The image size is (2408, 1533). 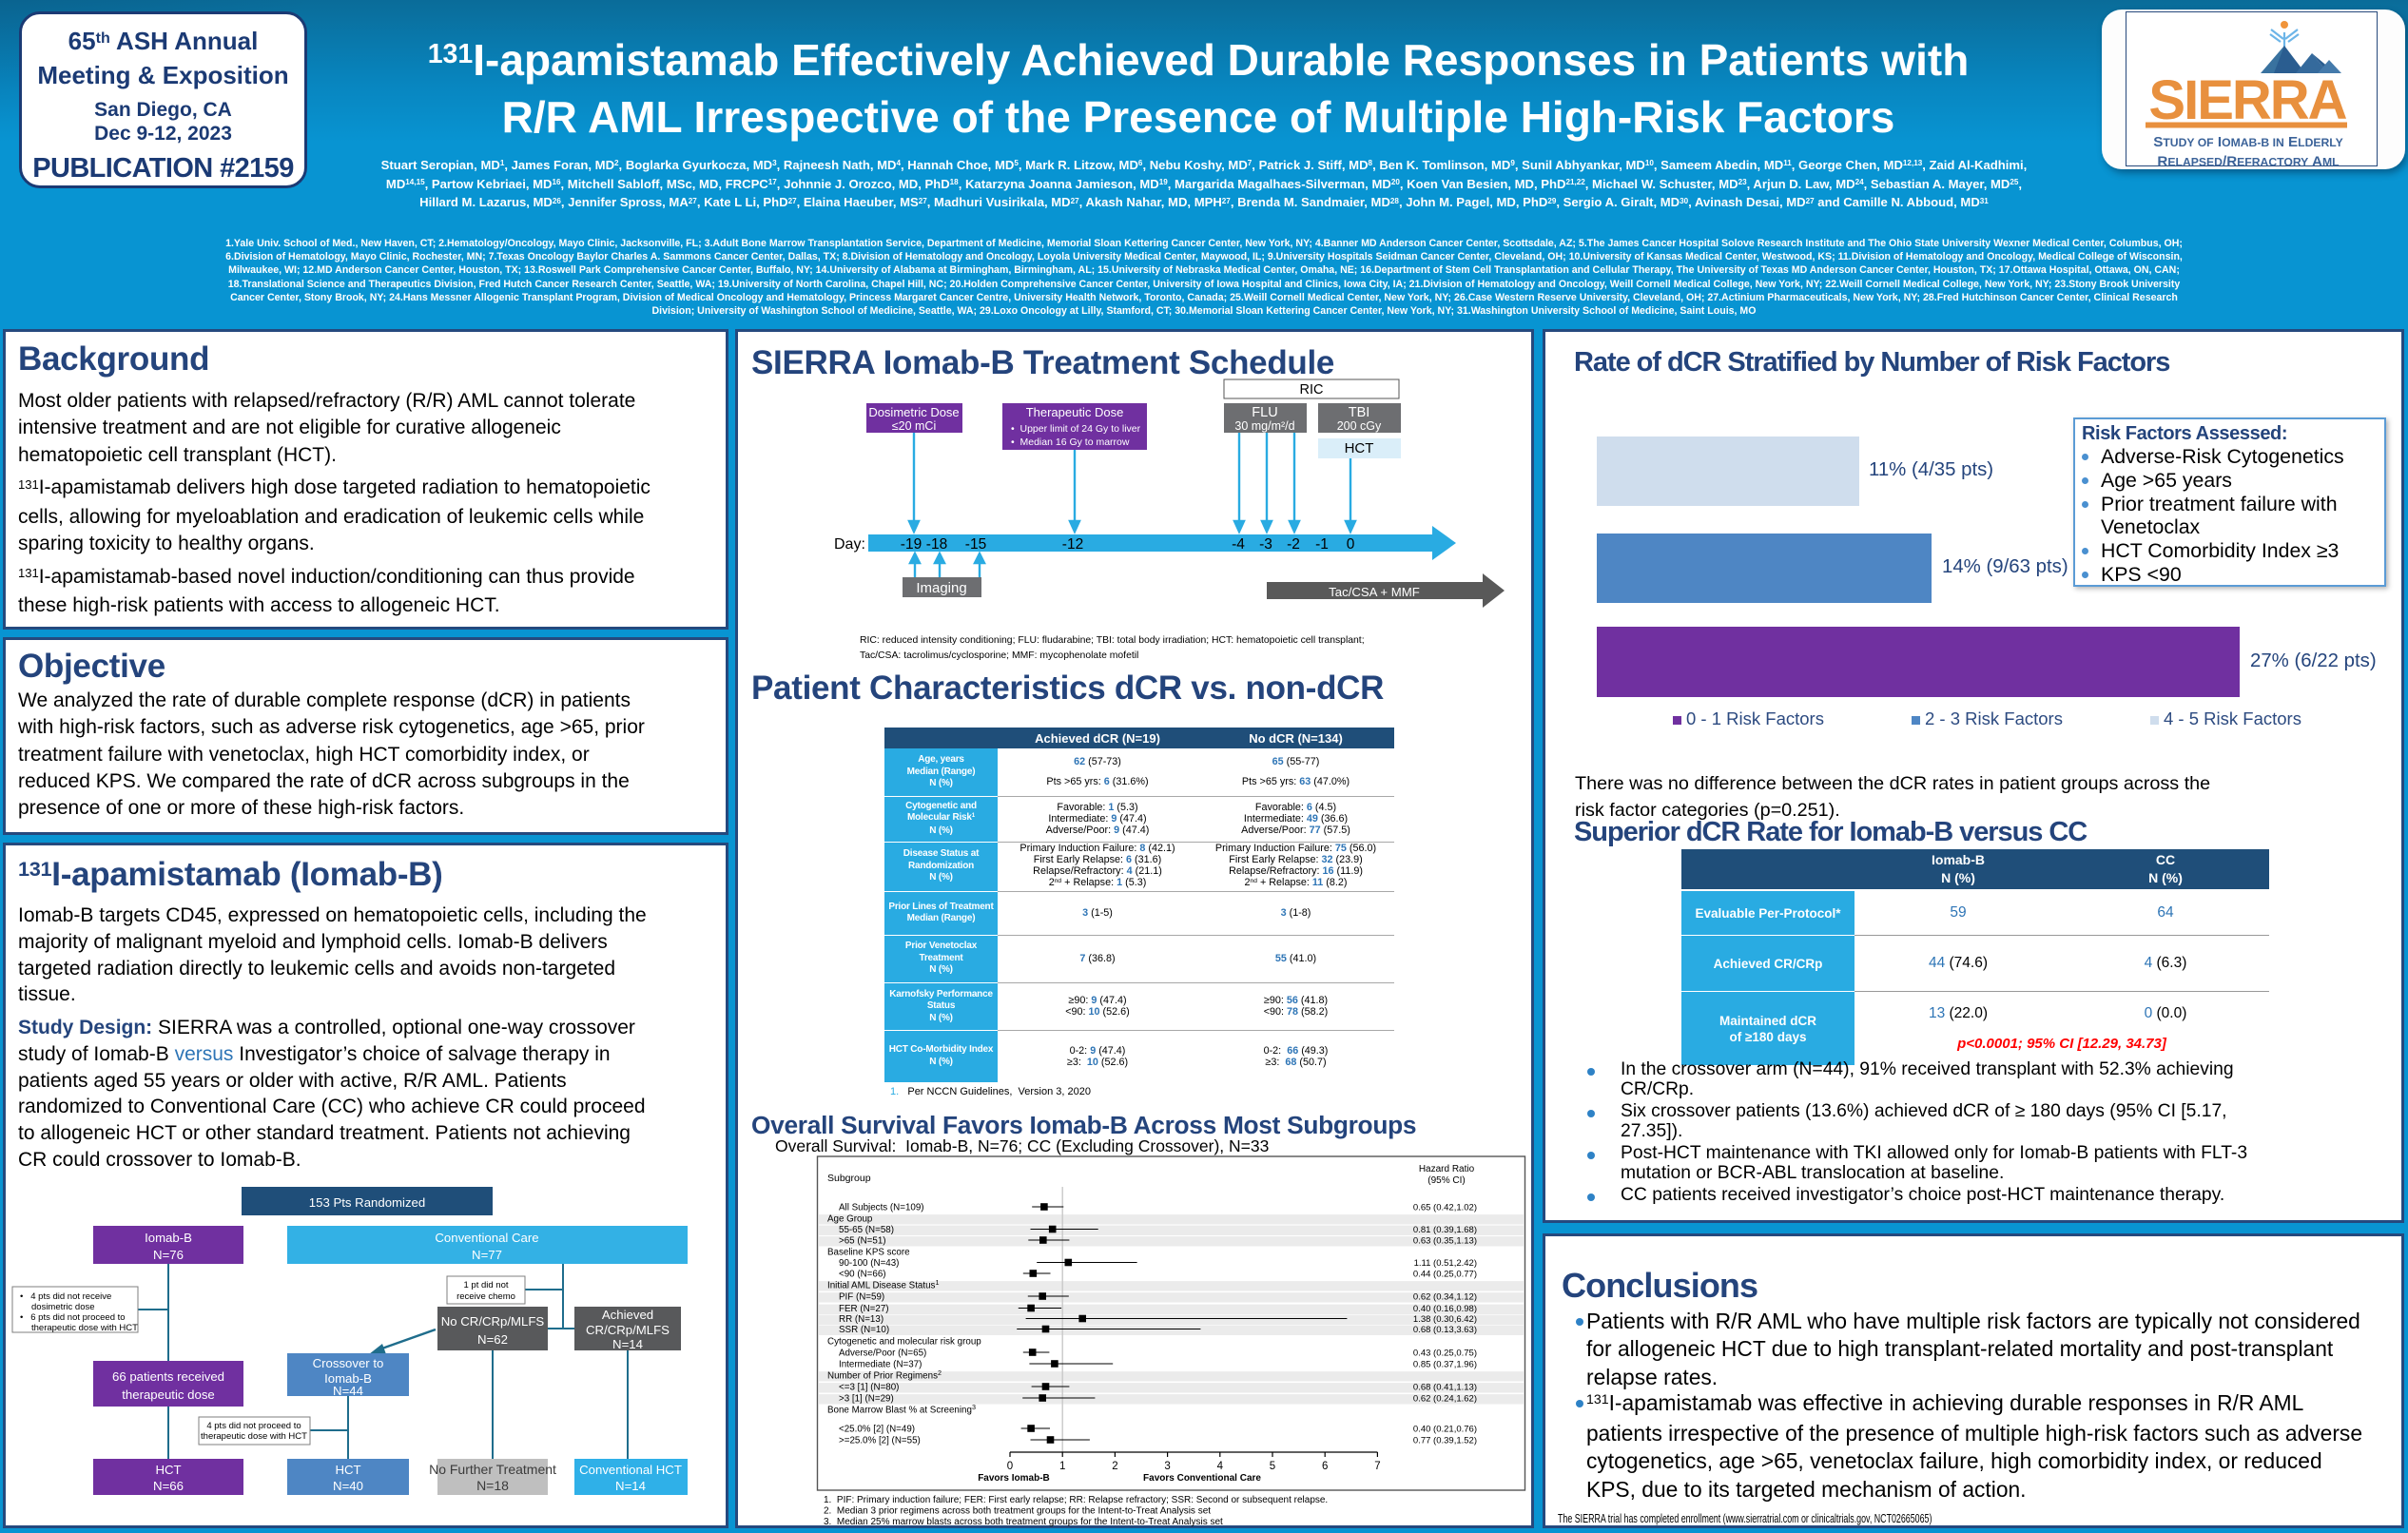 What do you see at coordinates (1359, 412) in the screenshot?
I see `svg-text: TBI` at bounding box center [1359, 412].